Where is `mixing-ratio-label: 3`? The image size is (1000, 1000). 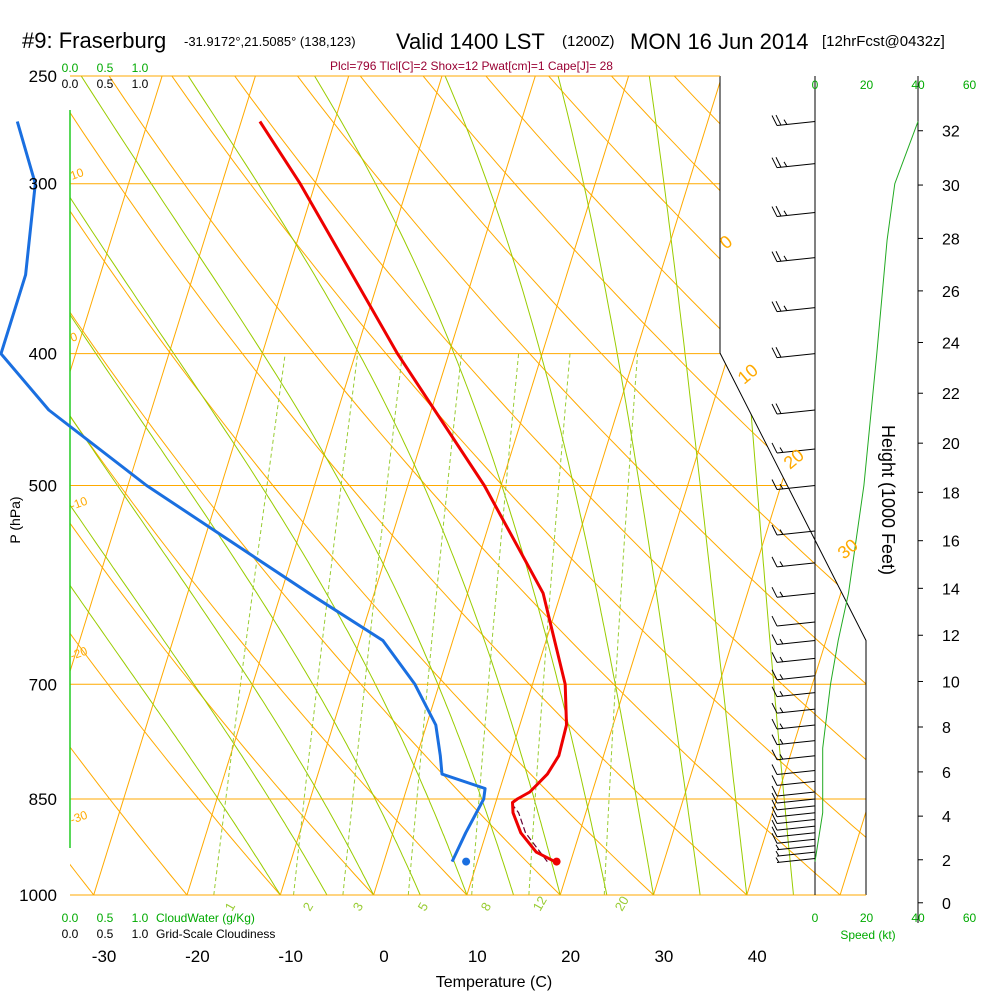
mixing-ratio-label: 3 is located at coordinates (358, 907).